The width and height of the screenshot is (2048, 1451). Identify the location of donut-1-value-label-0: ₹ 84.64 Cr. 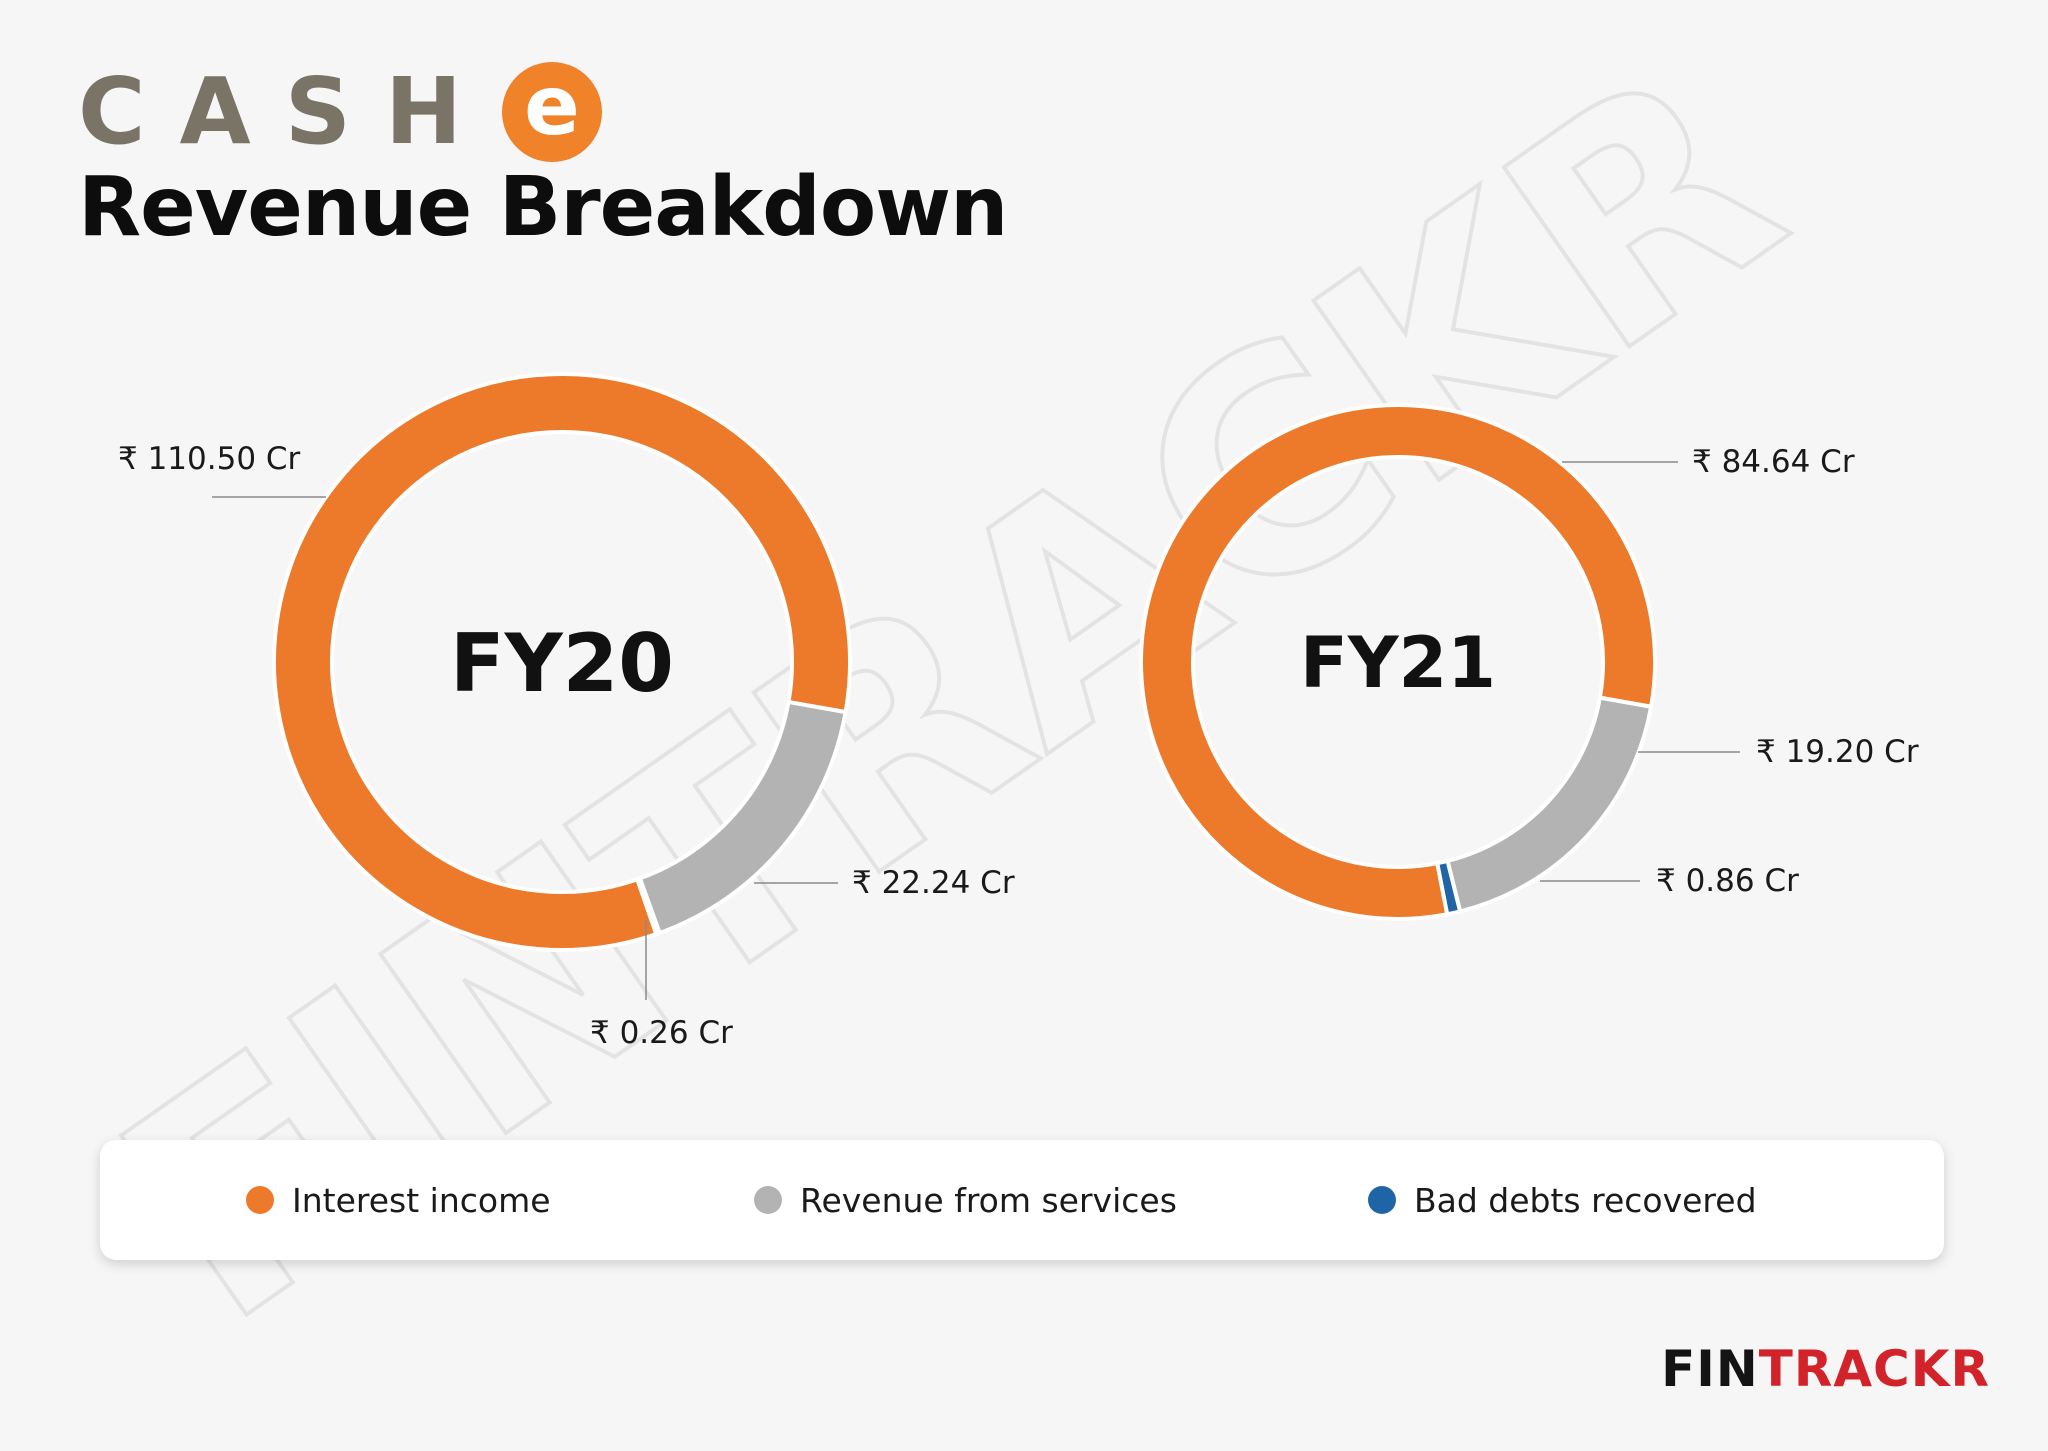
(1773, 462).